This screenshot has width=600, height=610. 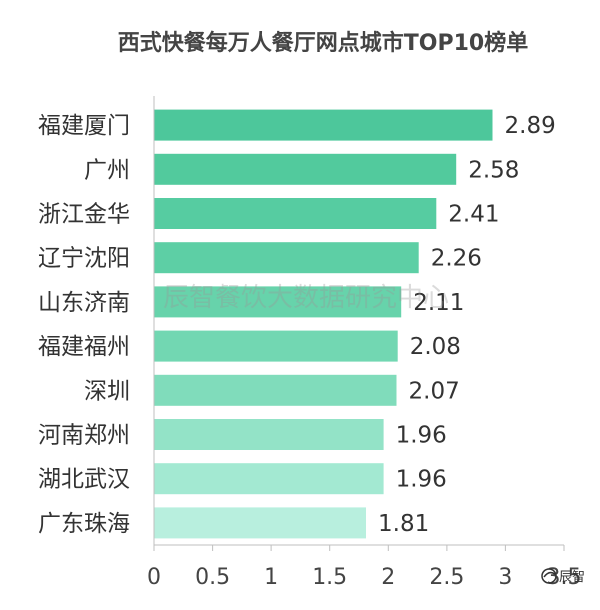 What do you see at coordinates (456, 259) in the screenshot?
I see `value-label: 2.26` at bounding box center [456, 259].